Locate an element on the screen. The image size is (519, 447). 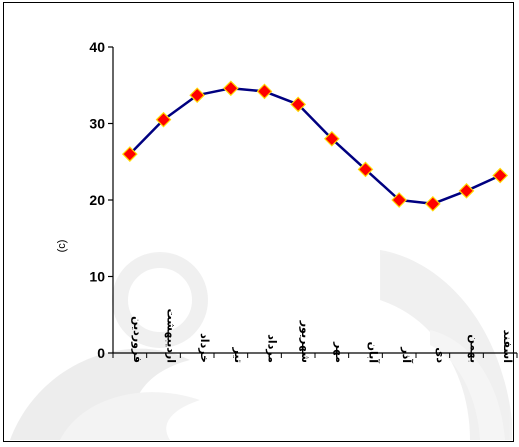
x-category-label: اردیبهشت is located at coordinates (171, 336).